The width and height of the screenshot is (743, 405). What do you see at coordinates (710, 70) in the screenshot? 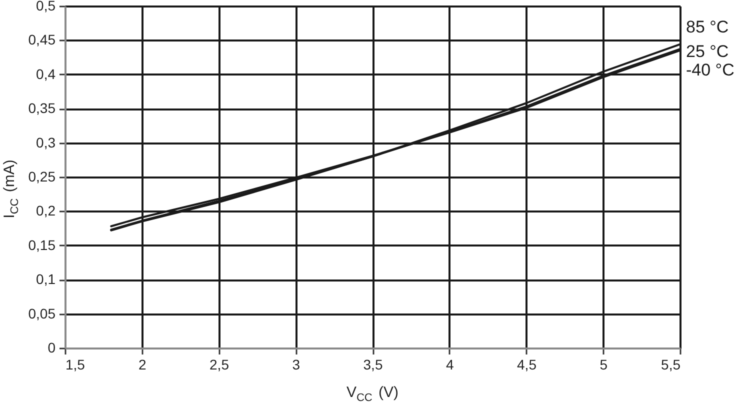
I see `series-label: -40 °C` at bounding box center [710, 70].